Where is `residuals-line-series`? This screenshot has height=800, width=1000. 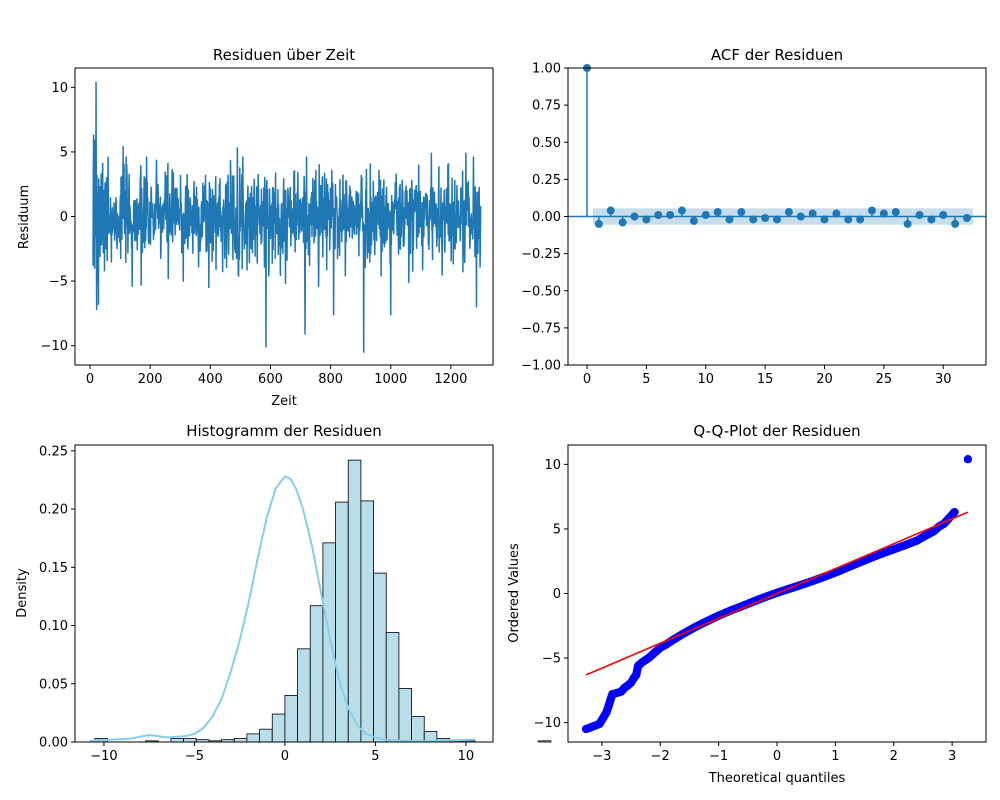
residuals-line-series is located at coordinates (287, 217).